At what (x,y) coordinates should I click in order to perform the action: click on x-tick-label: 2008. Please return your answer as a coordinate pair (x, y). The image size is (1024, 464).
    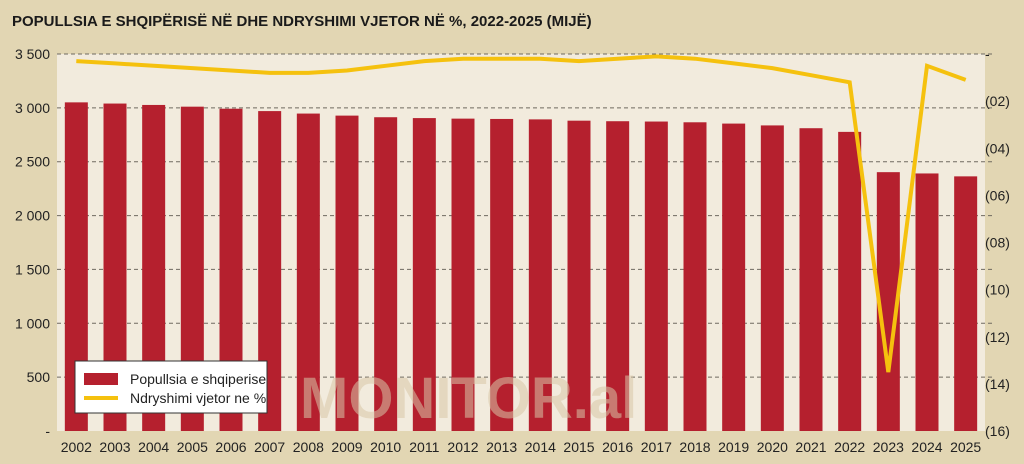
    Looking at the image, I should click on (308, 447).